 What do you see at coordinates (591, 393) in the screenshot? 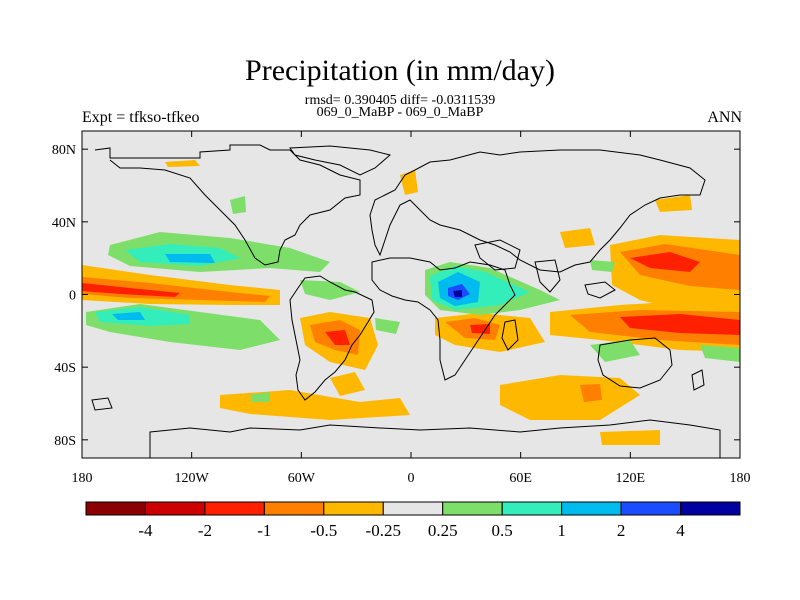
I see `southern-indian-ocean-core` at bounding box center [591, 393].